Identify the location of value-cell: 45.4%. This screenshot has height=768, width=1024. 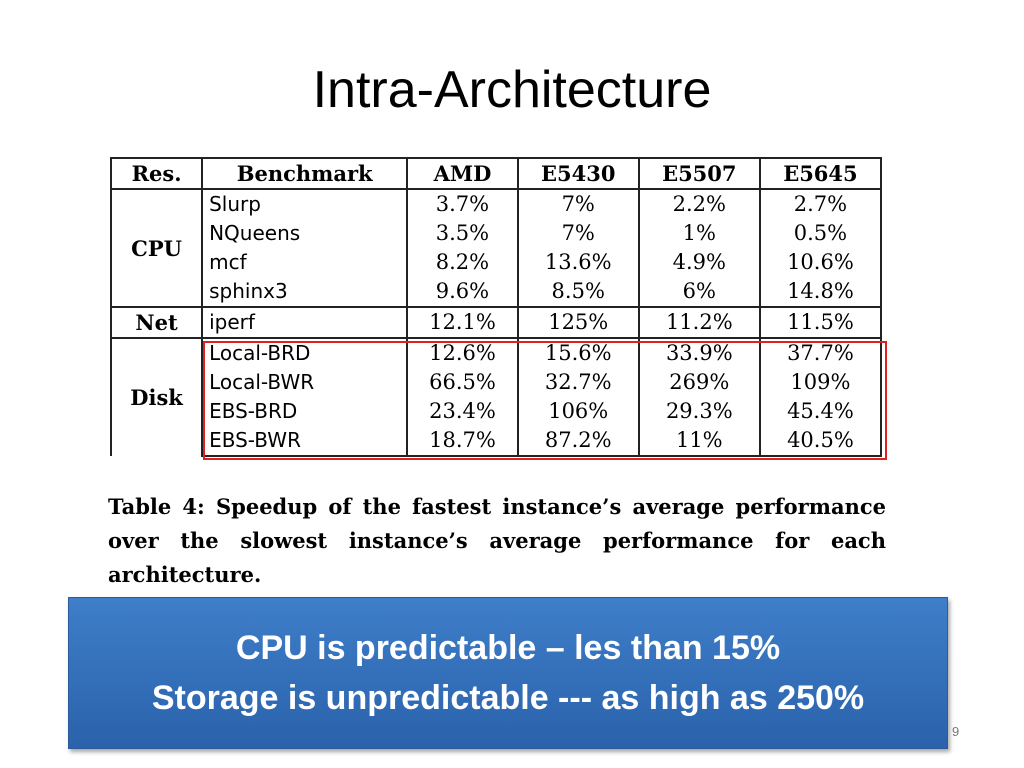
(820, 411).